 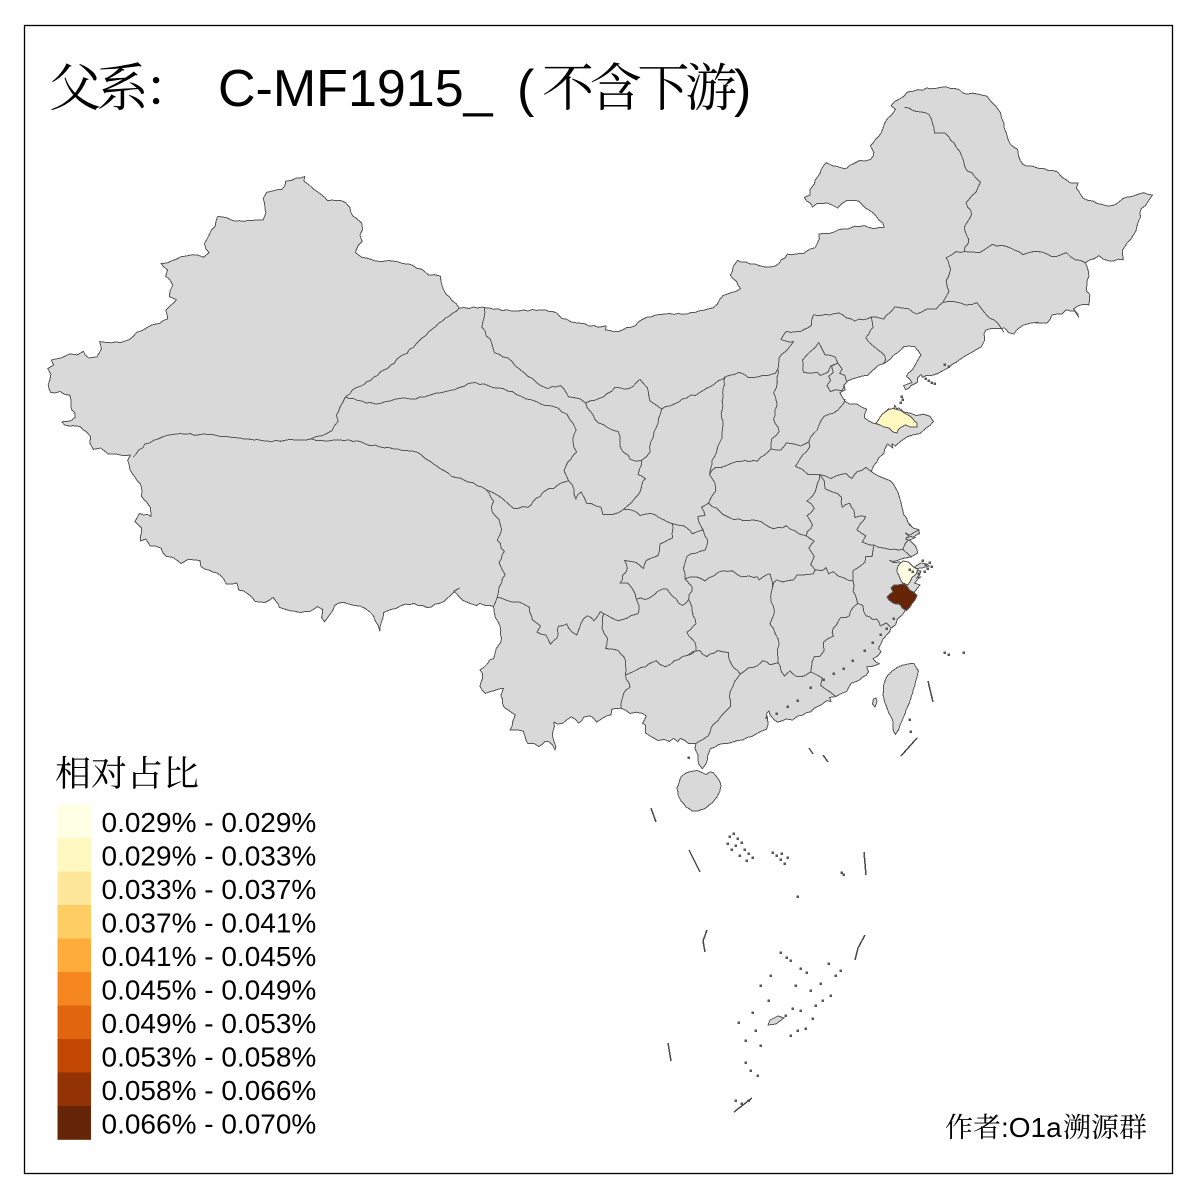 I want to click on svg-text: C-MF1915_, so click(x=356, y=89).